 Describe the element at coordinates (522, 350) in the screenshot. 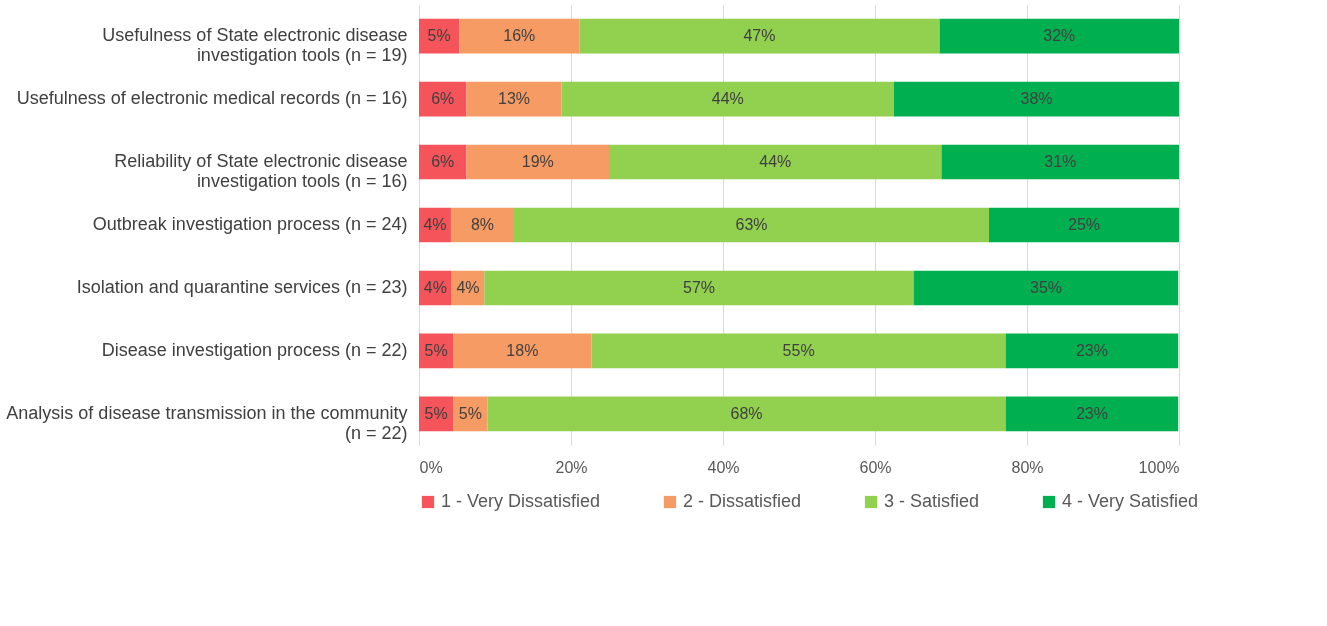

I see `data-label: 18%` at that location.